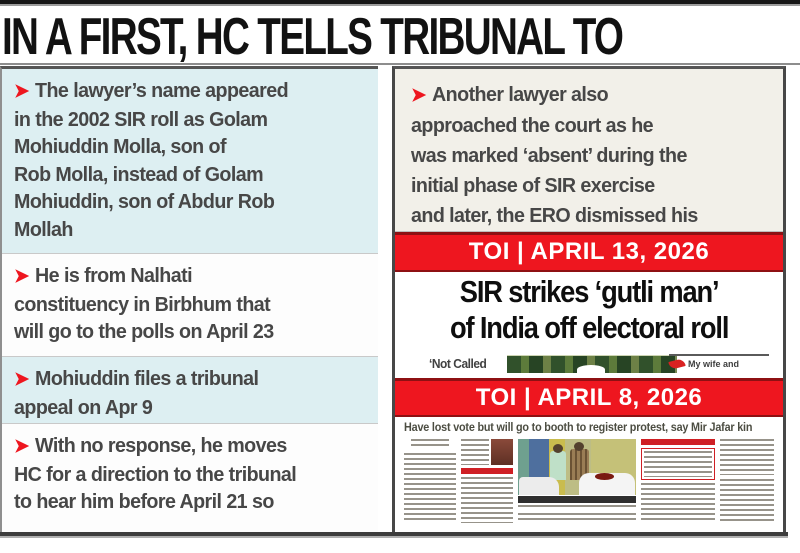  Describe the element at coordinates (538, 459) in the screenshot. I see `photo-curtain` at that location.